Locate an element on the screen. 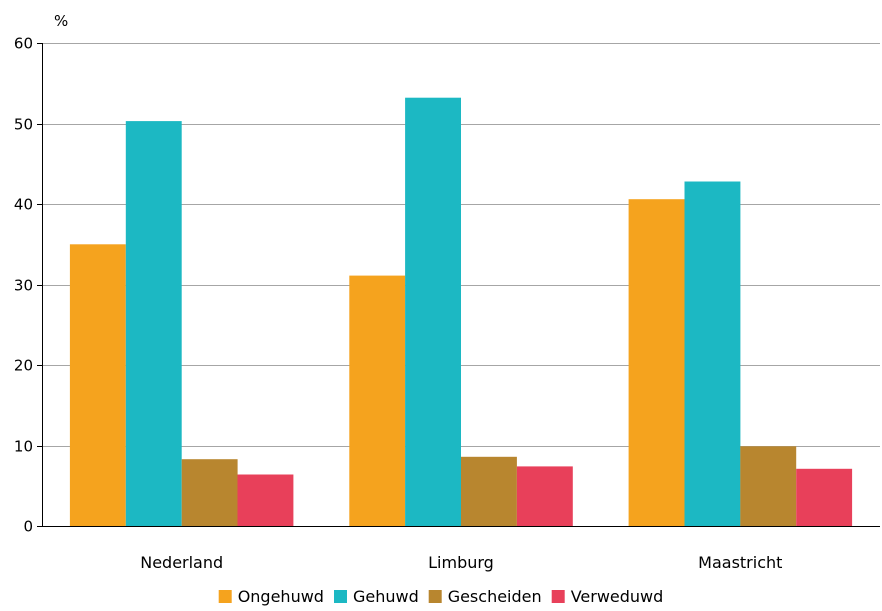 This screenshot has height=611, width=882. x-category-label: Limburg is located at coordinates (461, 562).